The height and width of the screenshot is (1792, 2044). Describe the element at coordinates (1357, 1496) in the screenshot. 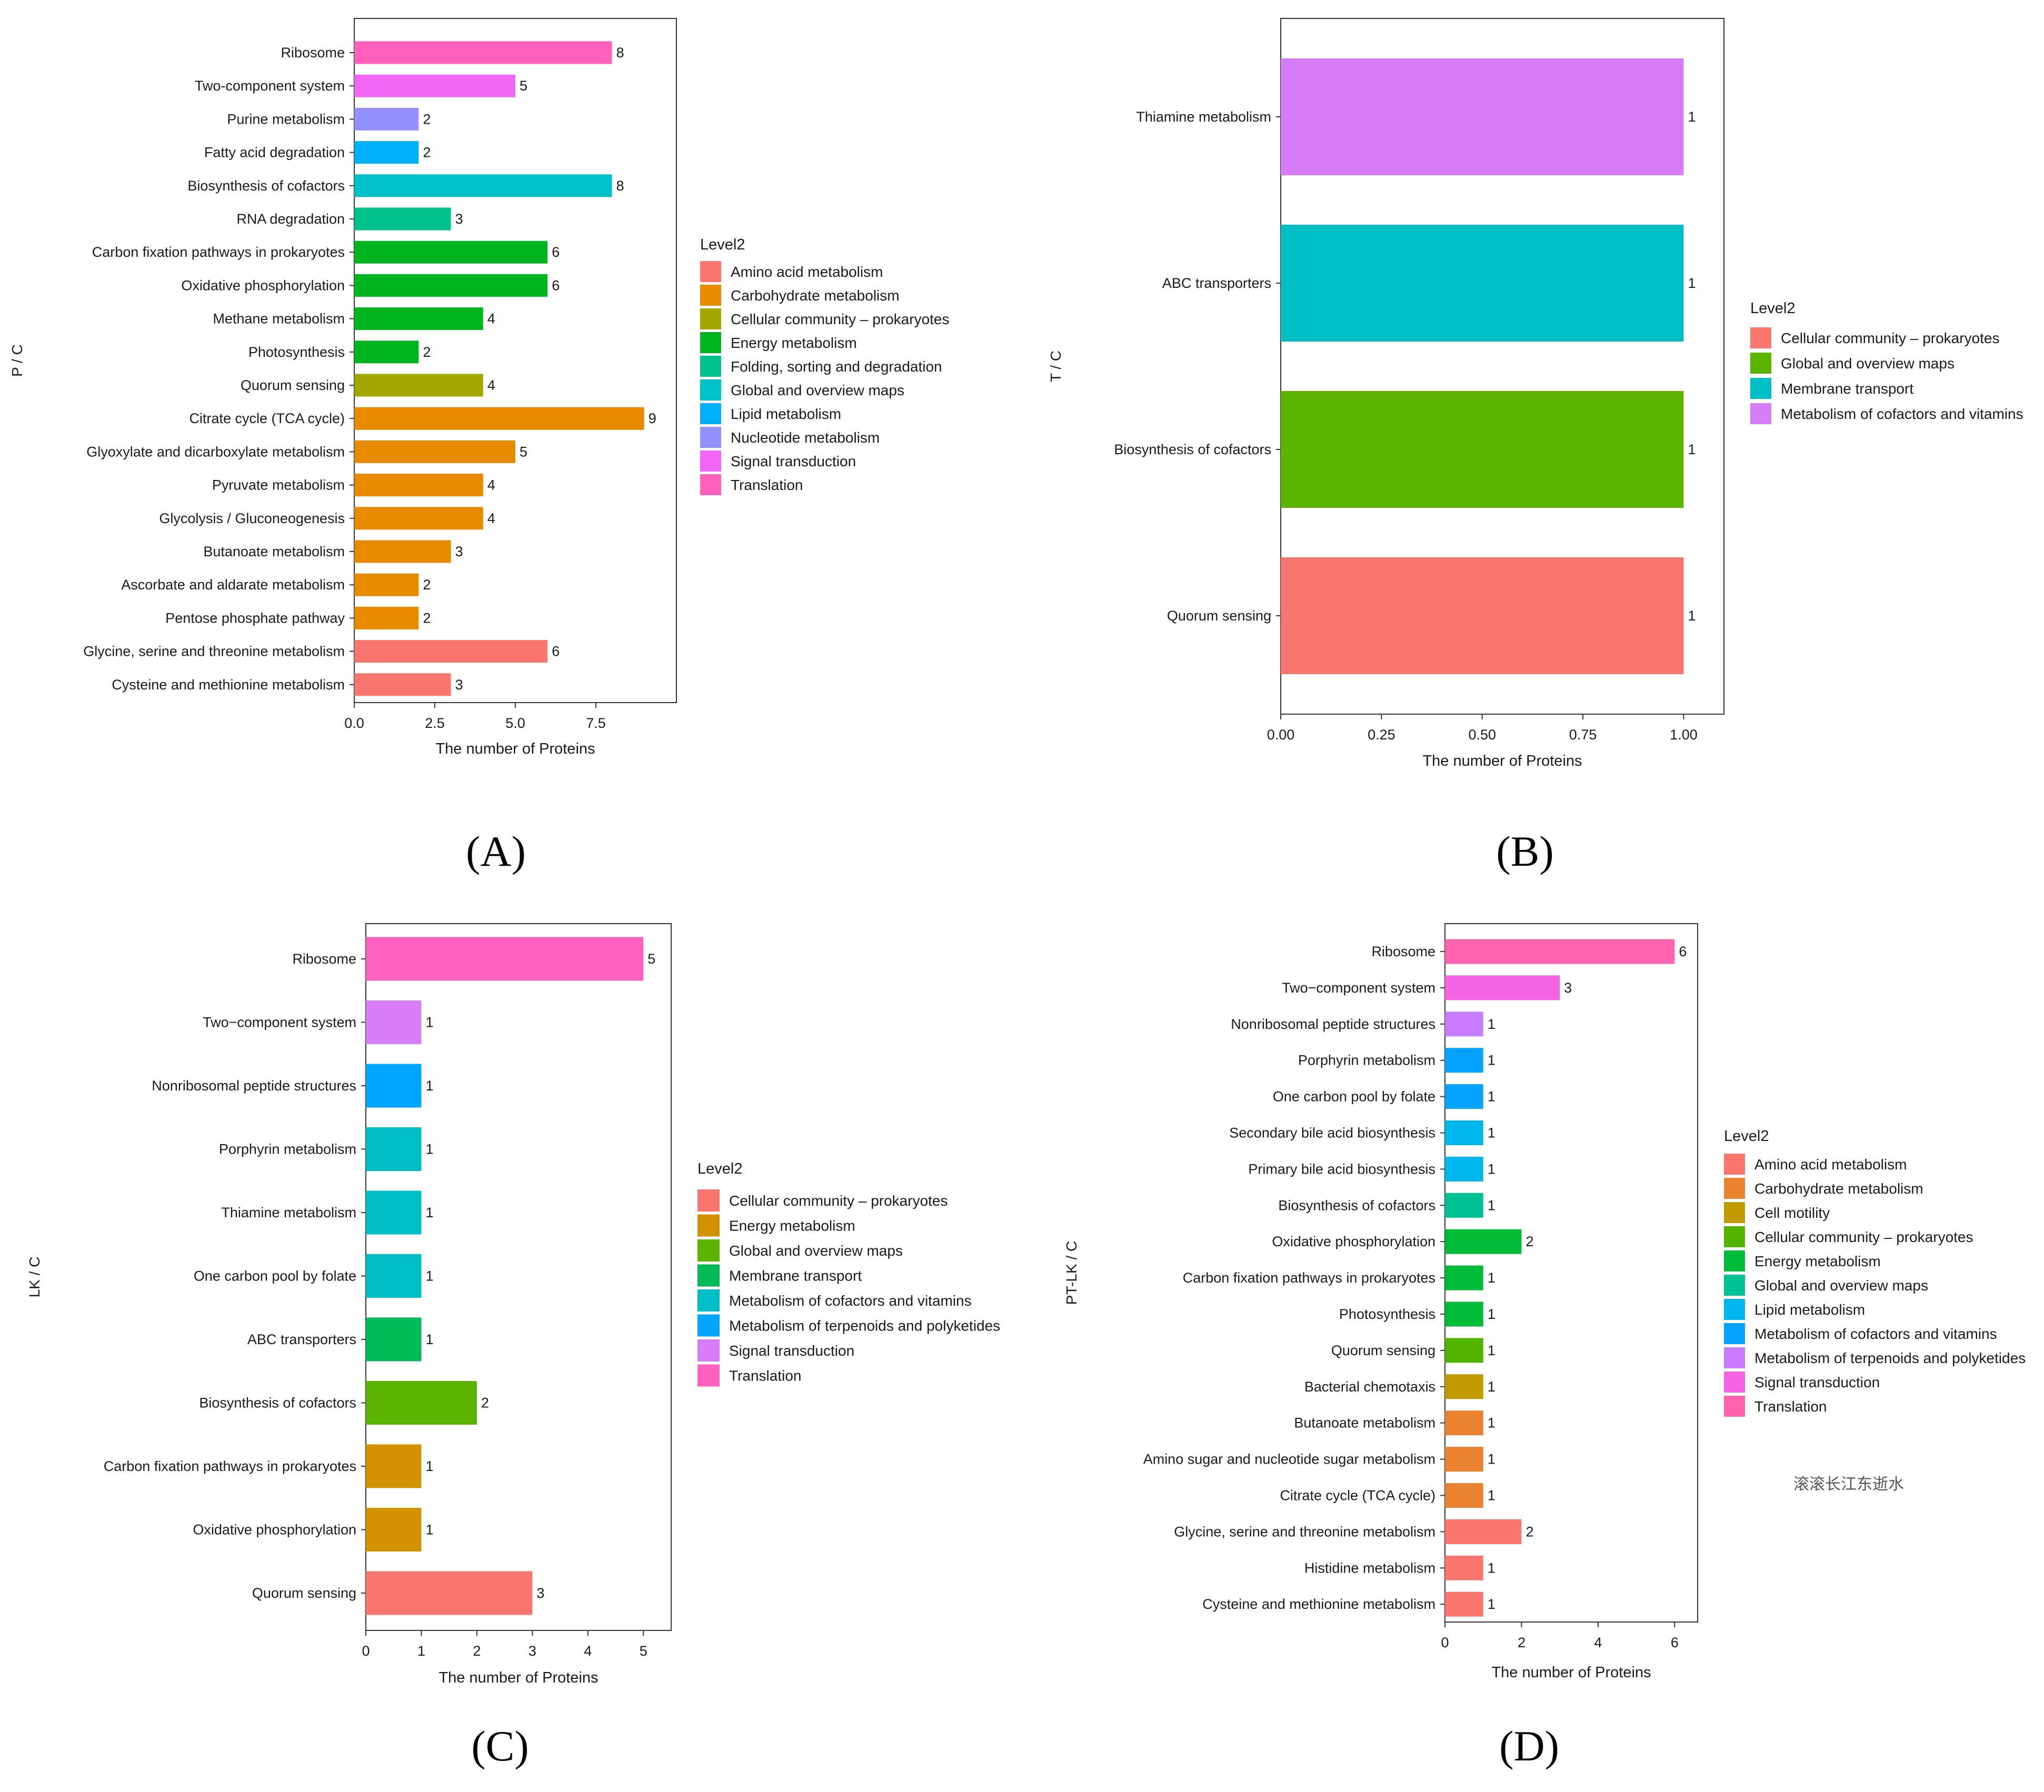

I see `category-label: Citrate cycle (TCA cycle)` at that location.